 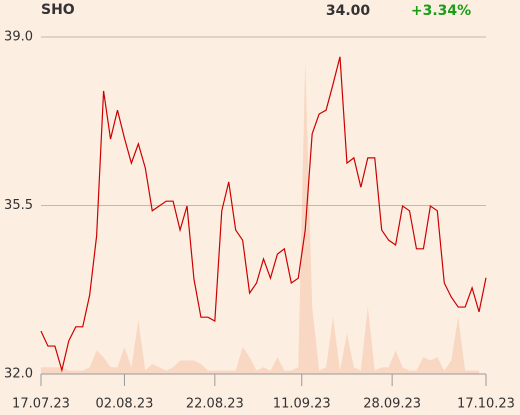 I want to click on x-tick-label: 02.08.23, so click(x=124, y=404).